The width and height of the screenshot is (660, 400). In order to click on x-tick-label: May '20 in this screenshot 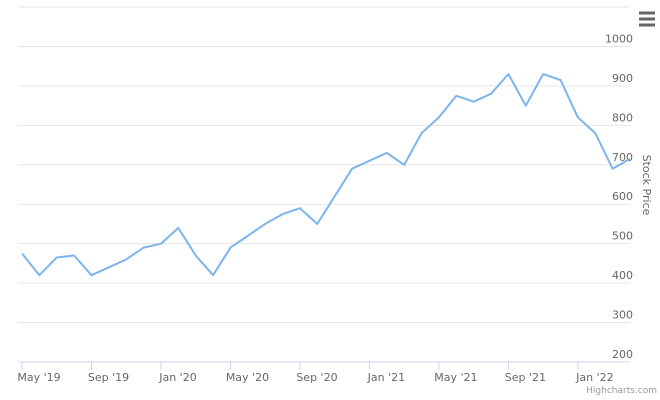, I will do `click(247, 377)`.